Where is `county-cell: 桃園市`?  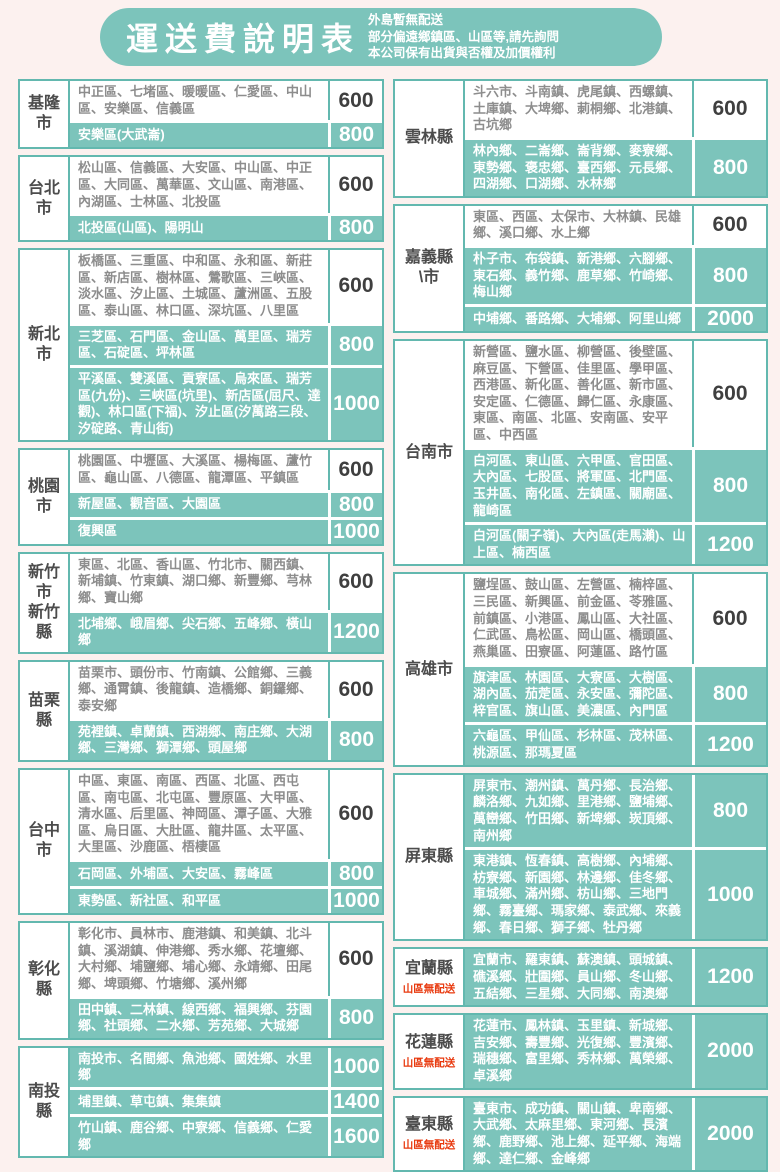 county-cell: 桃園市 is located at coordinates (45, 497).